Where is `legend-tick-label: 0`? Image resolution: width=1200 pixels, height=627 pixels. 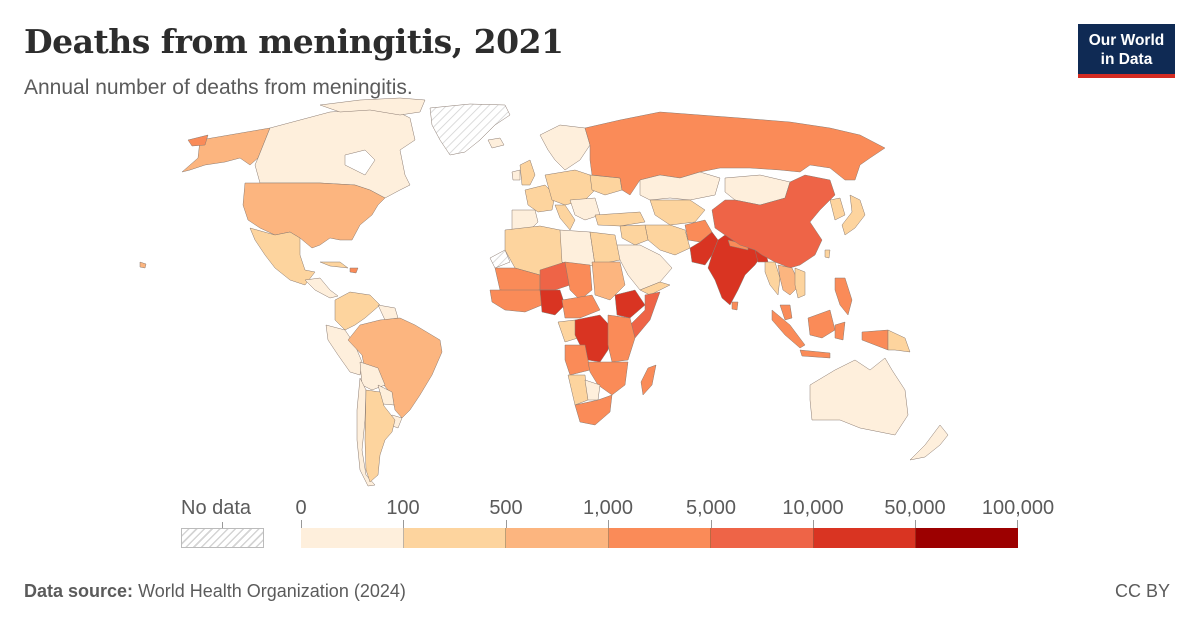
legend-tick-label: 0 is located at coordinates (301, 508).